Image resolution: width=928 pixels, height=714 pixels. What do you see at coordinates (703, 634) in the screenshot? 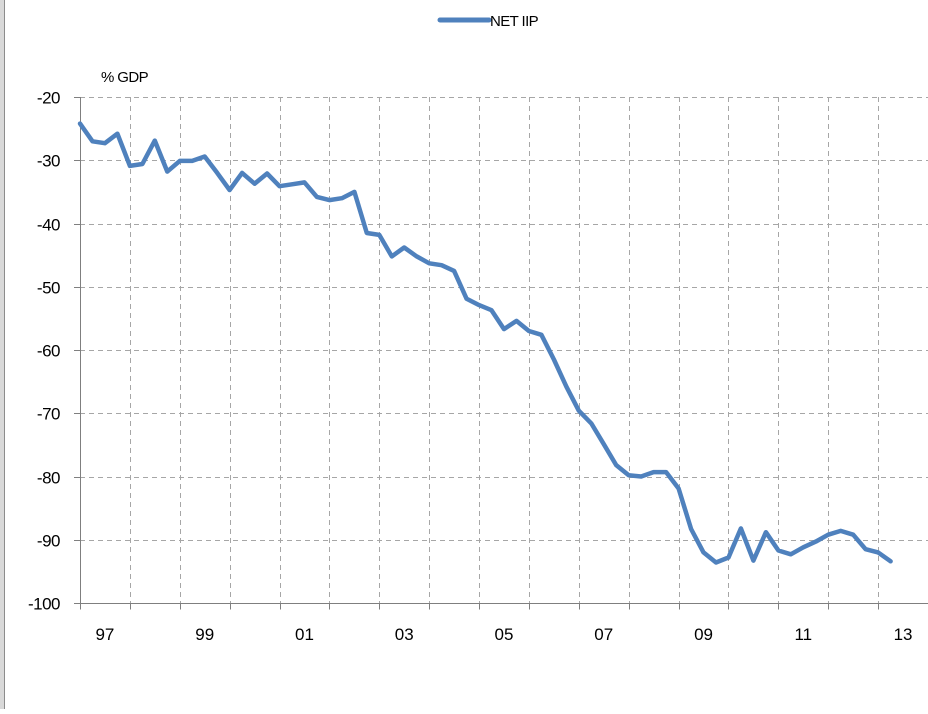
I see `x-tick-label: 09` at bounding box center [703, 634].